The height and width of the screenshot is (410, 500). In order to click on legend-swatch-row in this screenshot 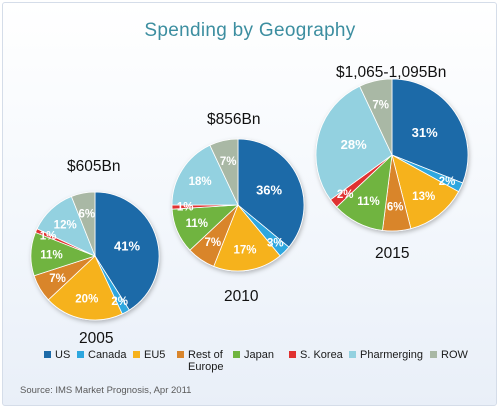, I will do `click(433, 354)`.